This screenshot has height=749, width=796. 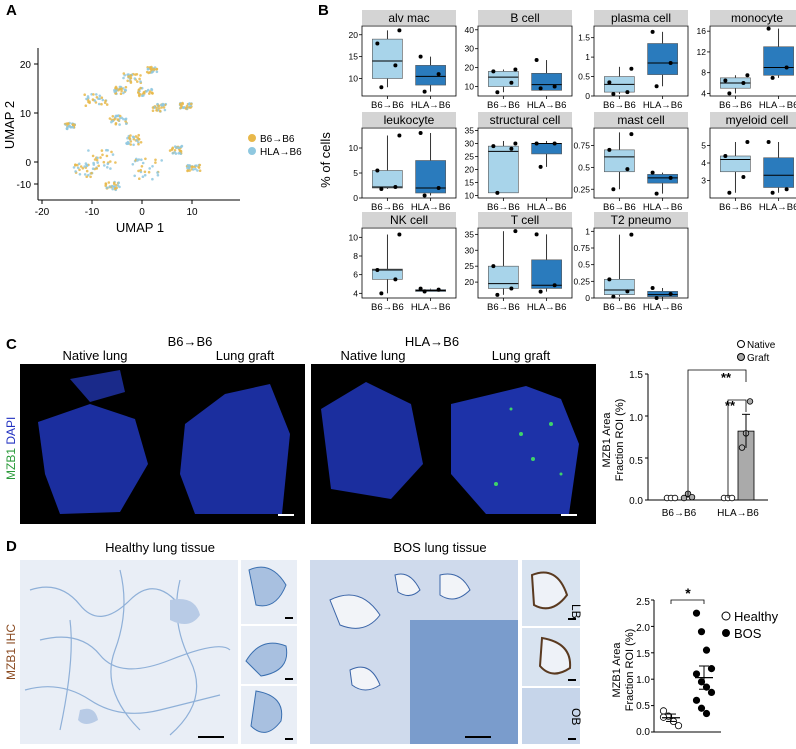 I want to click on d-legend-healthy-dot, so click(x=726, y=616).